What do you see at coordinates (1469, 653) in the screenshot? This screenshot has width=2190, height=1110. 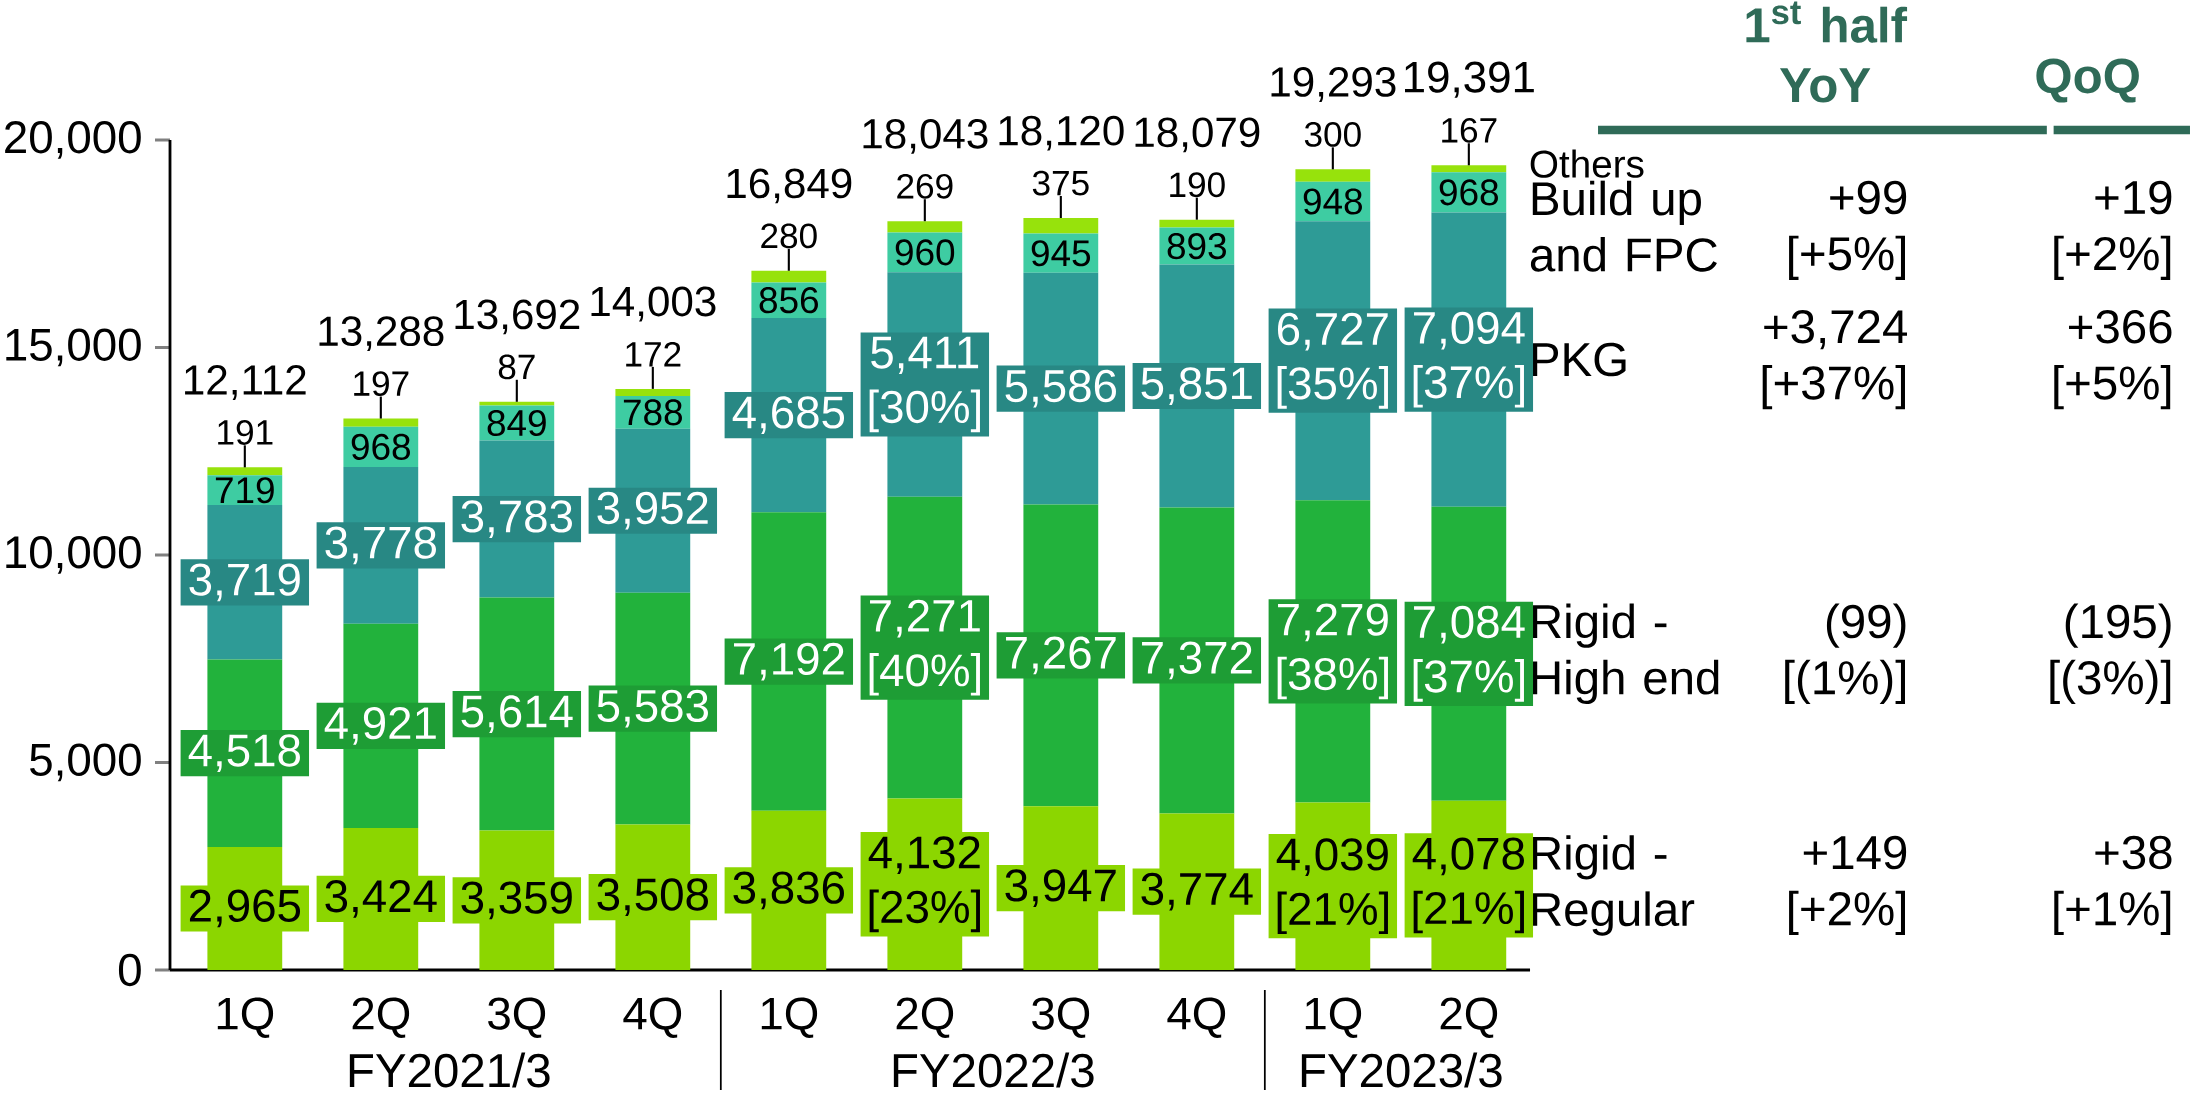 I see `data-label: 7,084 [37%]` at bounding box center [1469, 653].